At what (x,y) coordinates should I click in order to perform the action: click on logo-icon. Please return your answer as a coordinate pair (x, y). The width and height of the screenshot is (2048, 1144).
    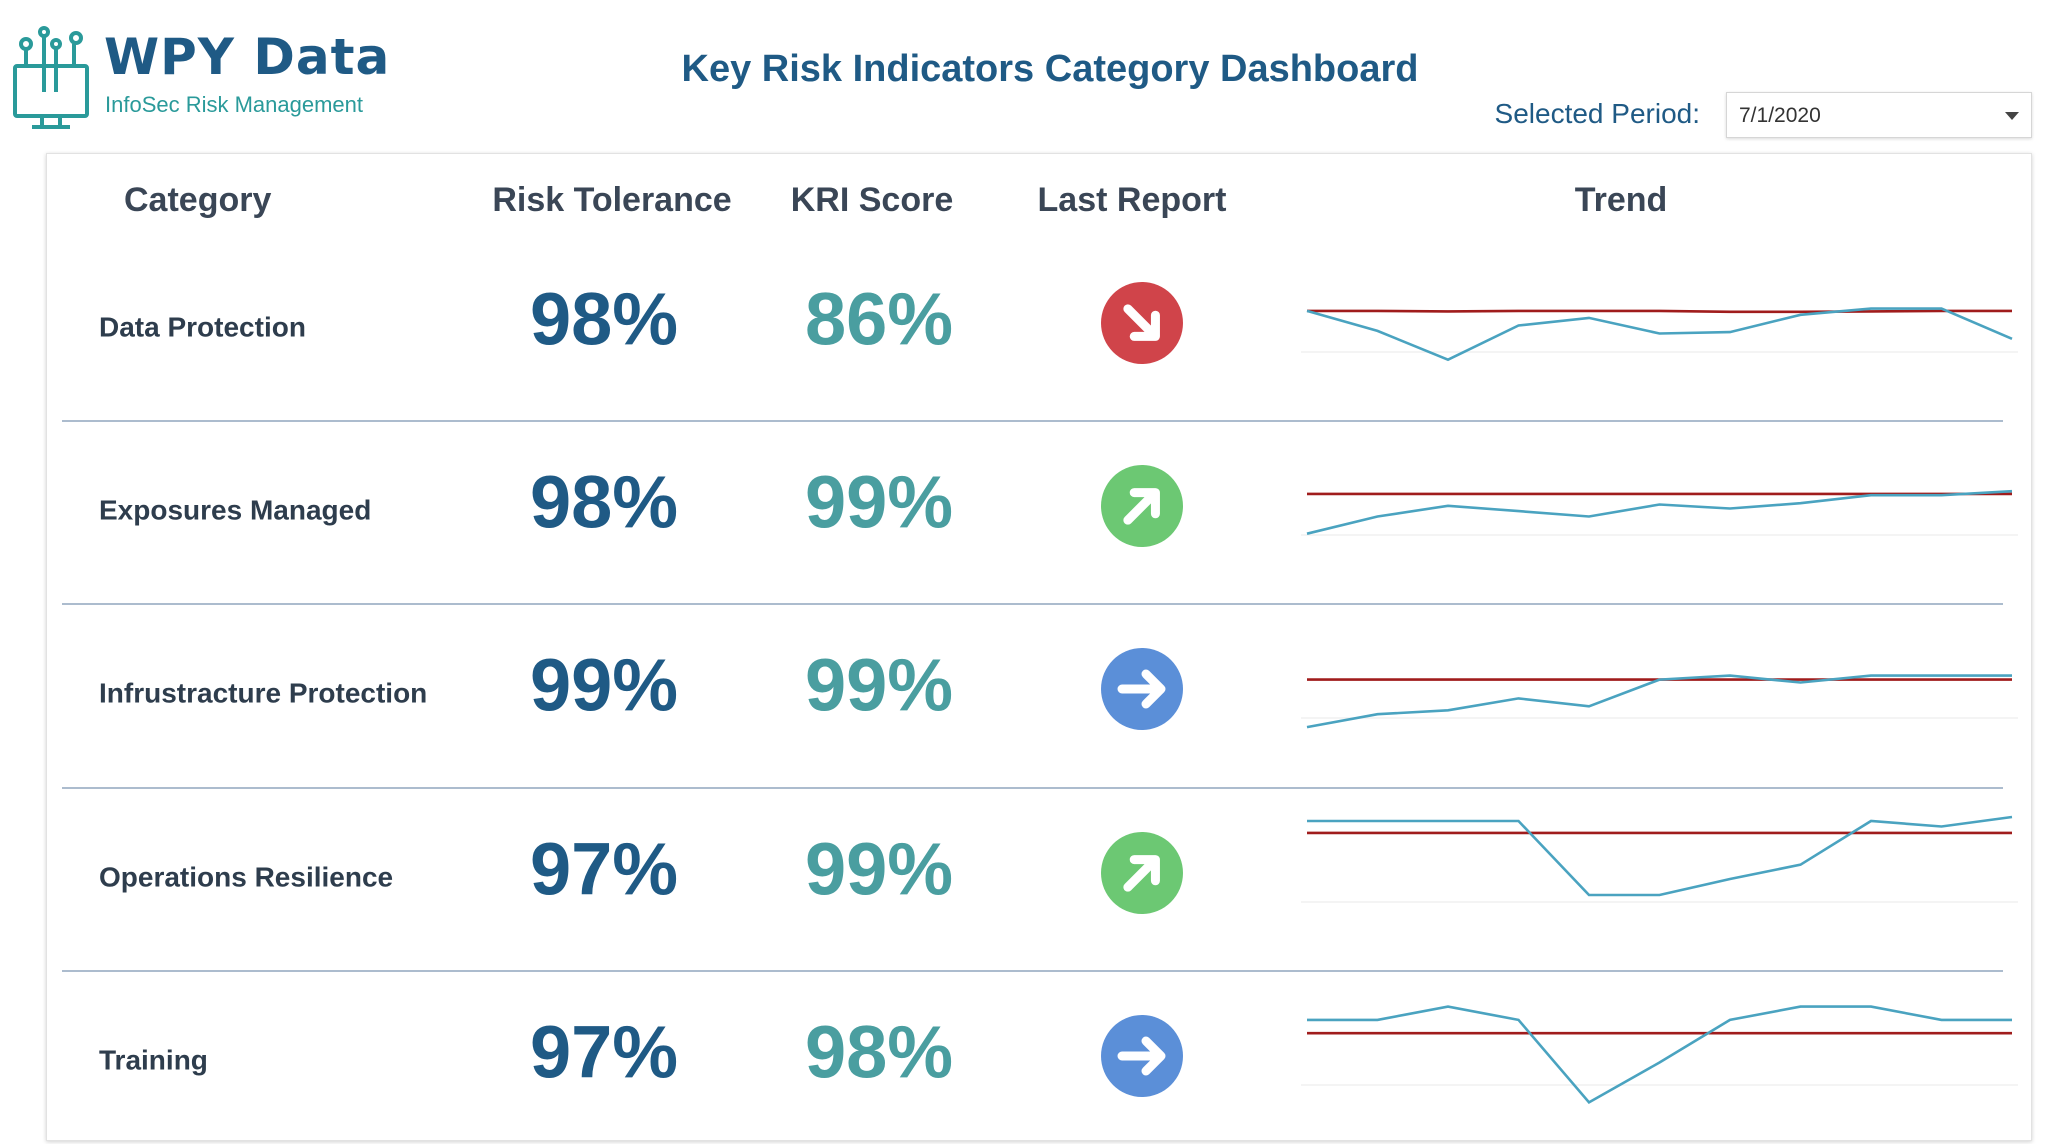
    Looking at the image, I should click on (51, 77).